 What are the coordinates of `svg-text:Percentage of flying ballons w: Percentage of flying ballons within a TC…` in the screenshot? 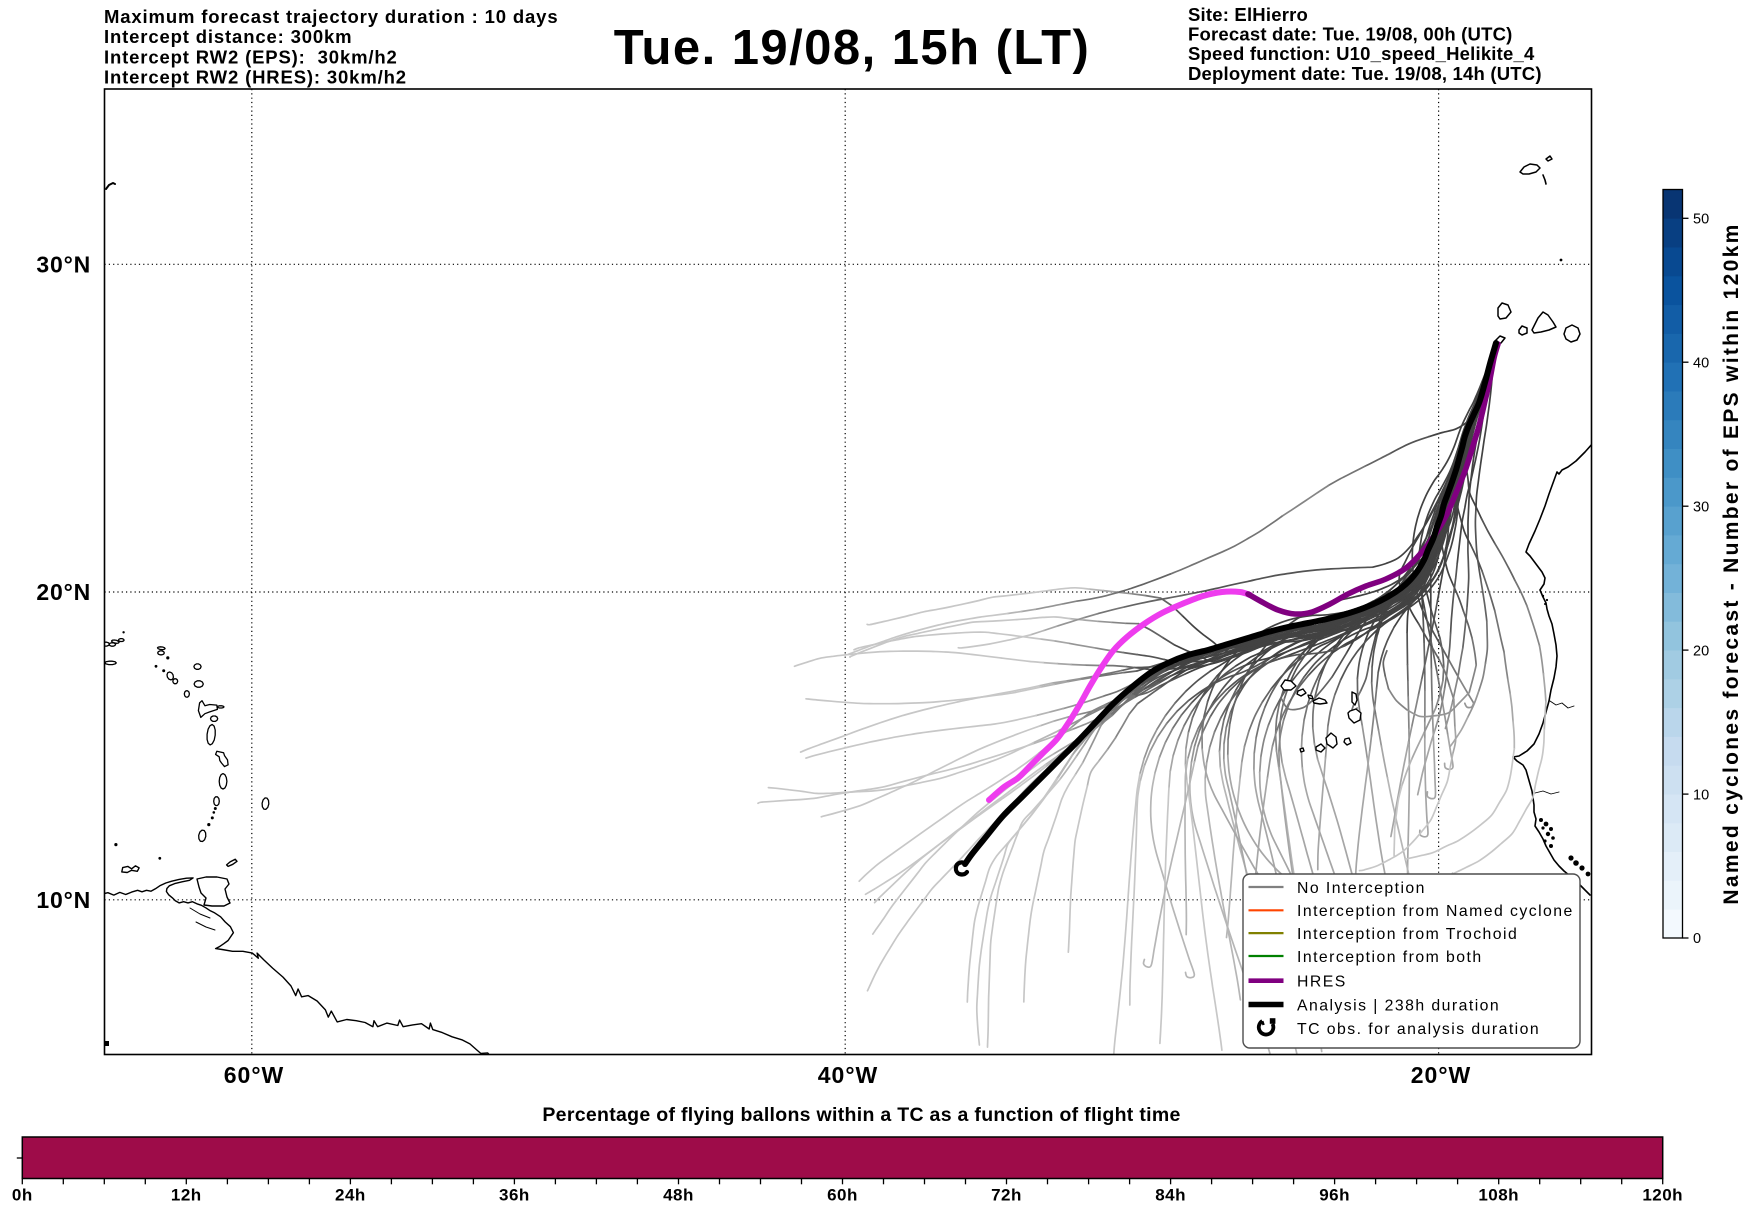 It's located at (861, 1115).